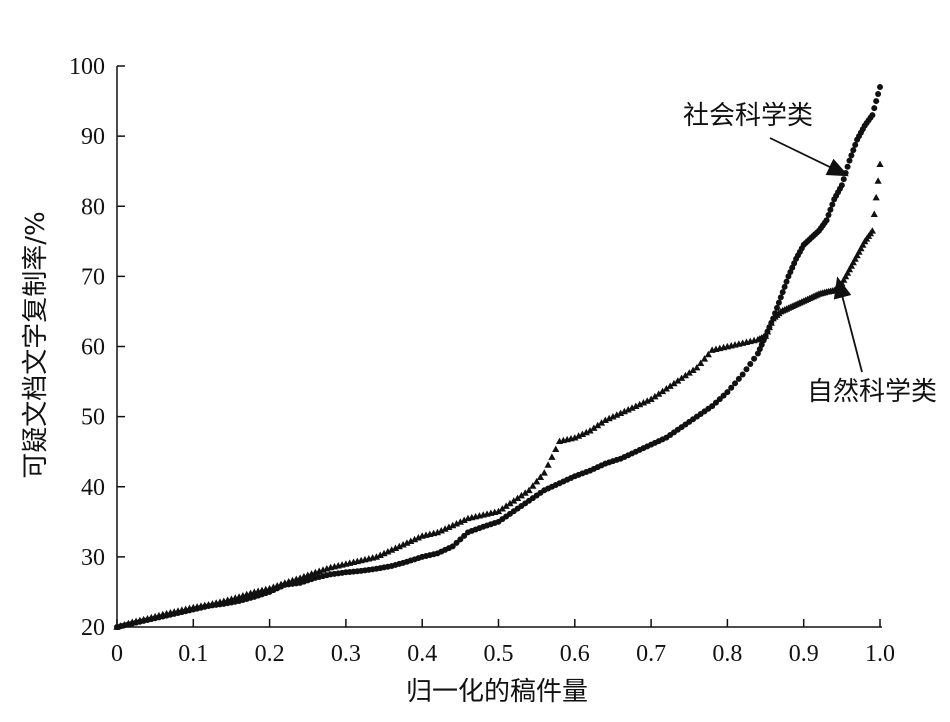 Image resolution: width=950 pixels, height=722 pixels. Describe the element at coordinates (93, 207) in the screenshot. I see `y-tick-label: 80` at that location.